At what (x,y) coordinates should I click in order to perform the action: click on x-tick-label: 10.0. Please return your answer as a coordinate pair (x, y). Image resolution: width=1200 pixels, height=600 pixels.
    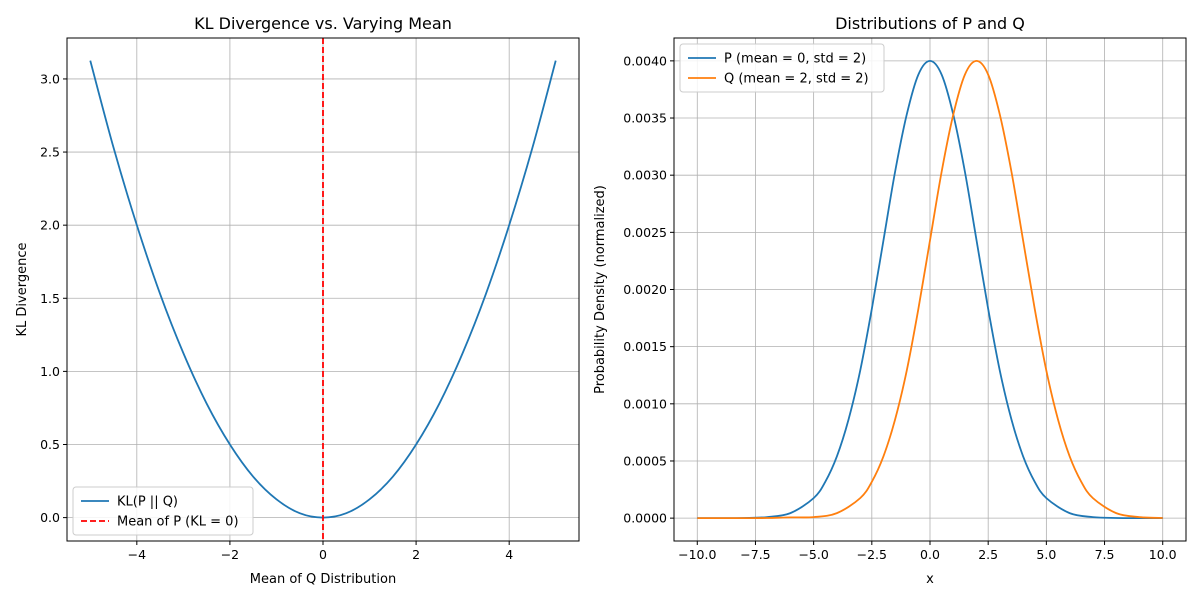
    Looking at the image, I should click on (1163, 554).